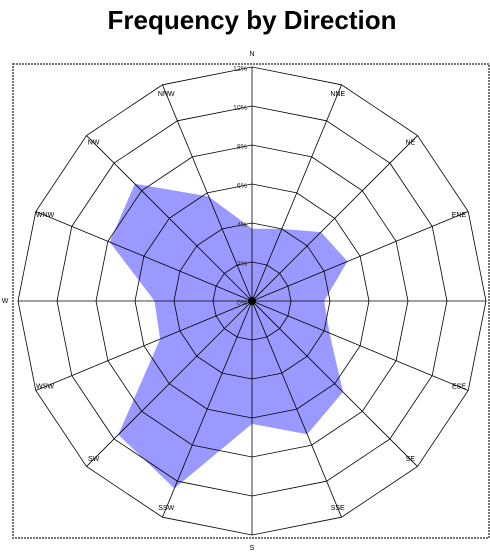 This screenshot has width=490, height=557. What do you see at coordinates (240, 108) in the screenshot?
I see `r-tick-label: 10%` at bounding box center [240, 108].